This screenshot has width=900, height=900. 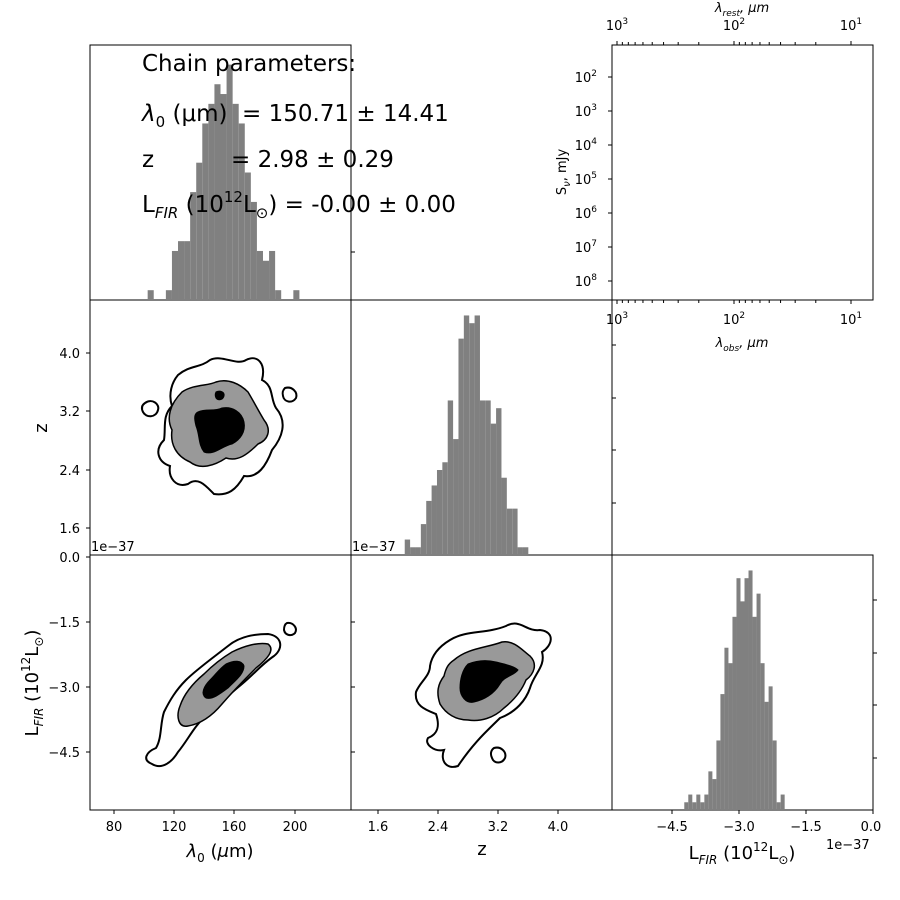 I want to click on chain-heading: Chain parameters:, so click(x=249, y=64).